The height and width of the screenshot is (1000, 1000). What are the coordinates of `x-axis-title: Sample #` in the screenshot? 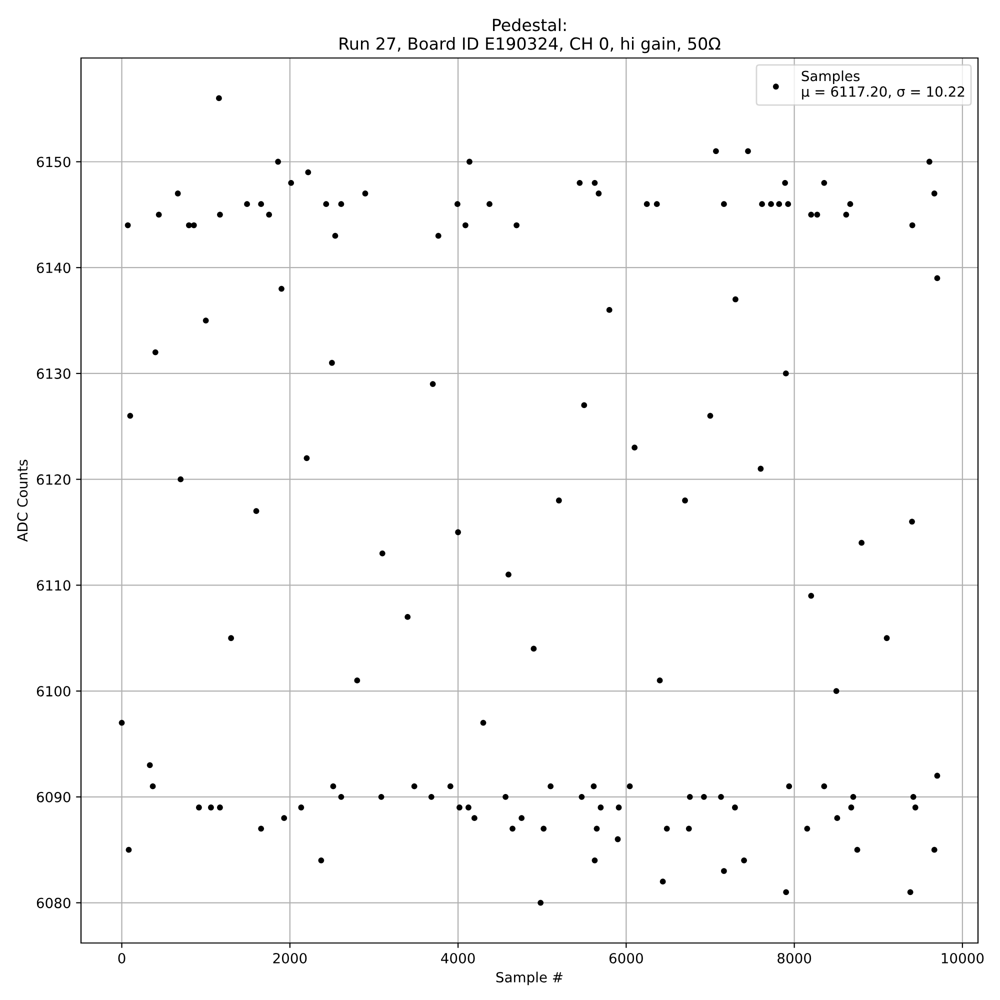 It's located at (529, 979).